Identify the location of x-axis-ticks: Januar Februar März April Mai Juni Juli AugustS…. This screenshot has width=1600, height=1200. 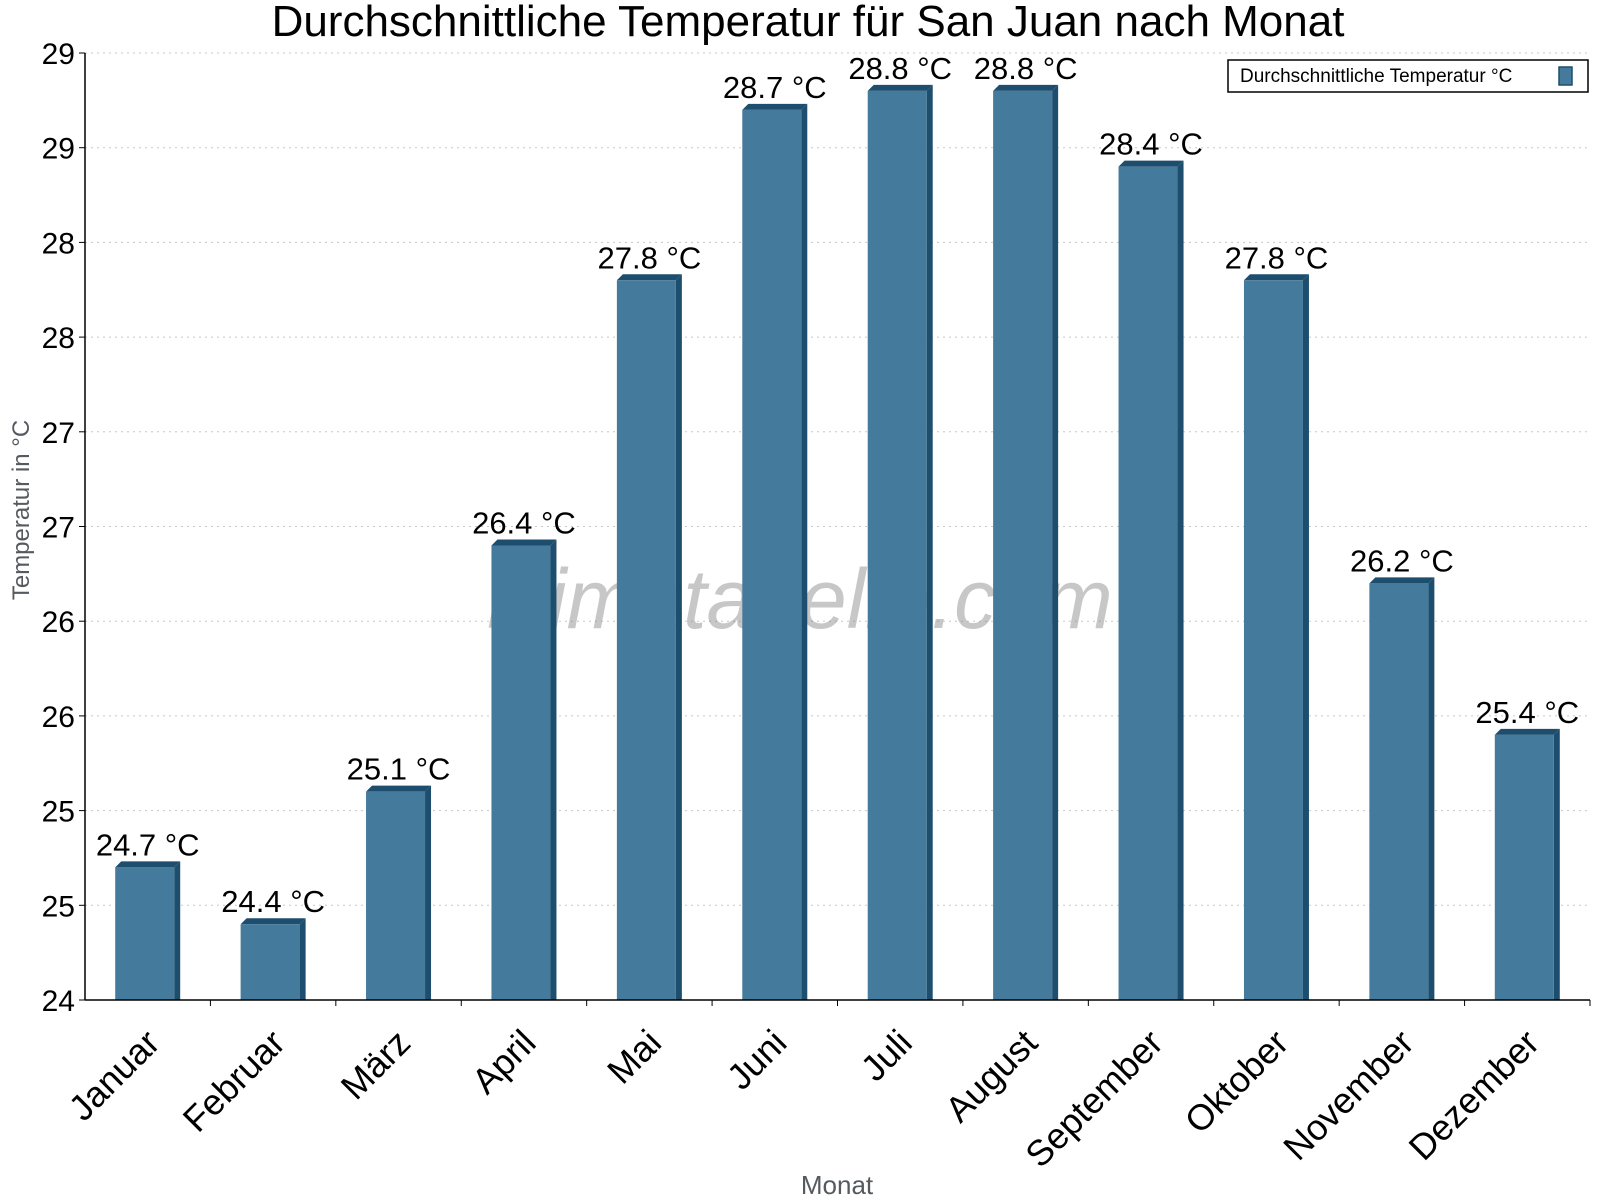
(826, 1088).